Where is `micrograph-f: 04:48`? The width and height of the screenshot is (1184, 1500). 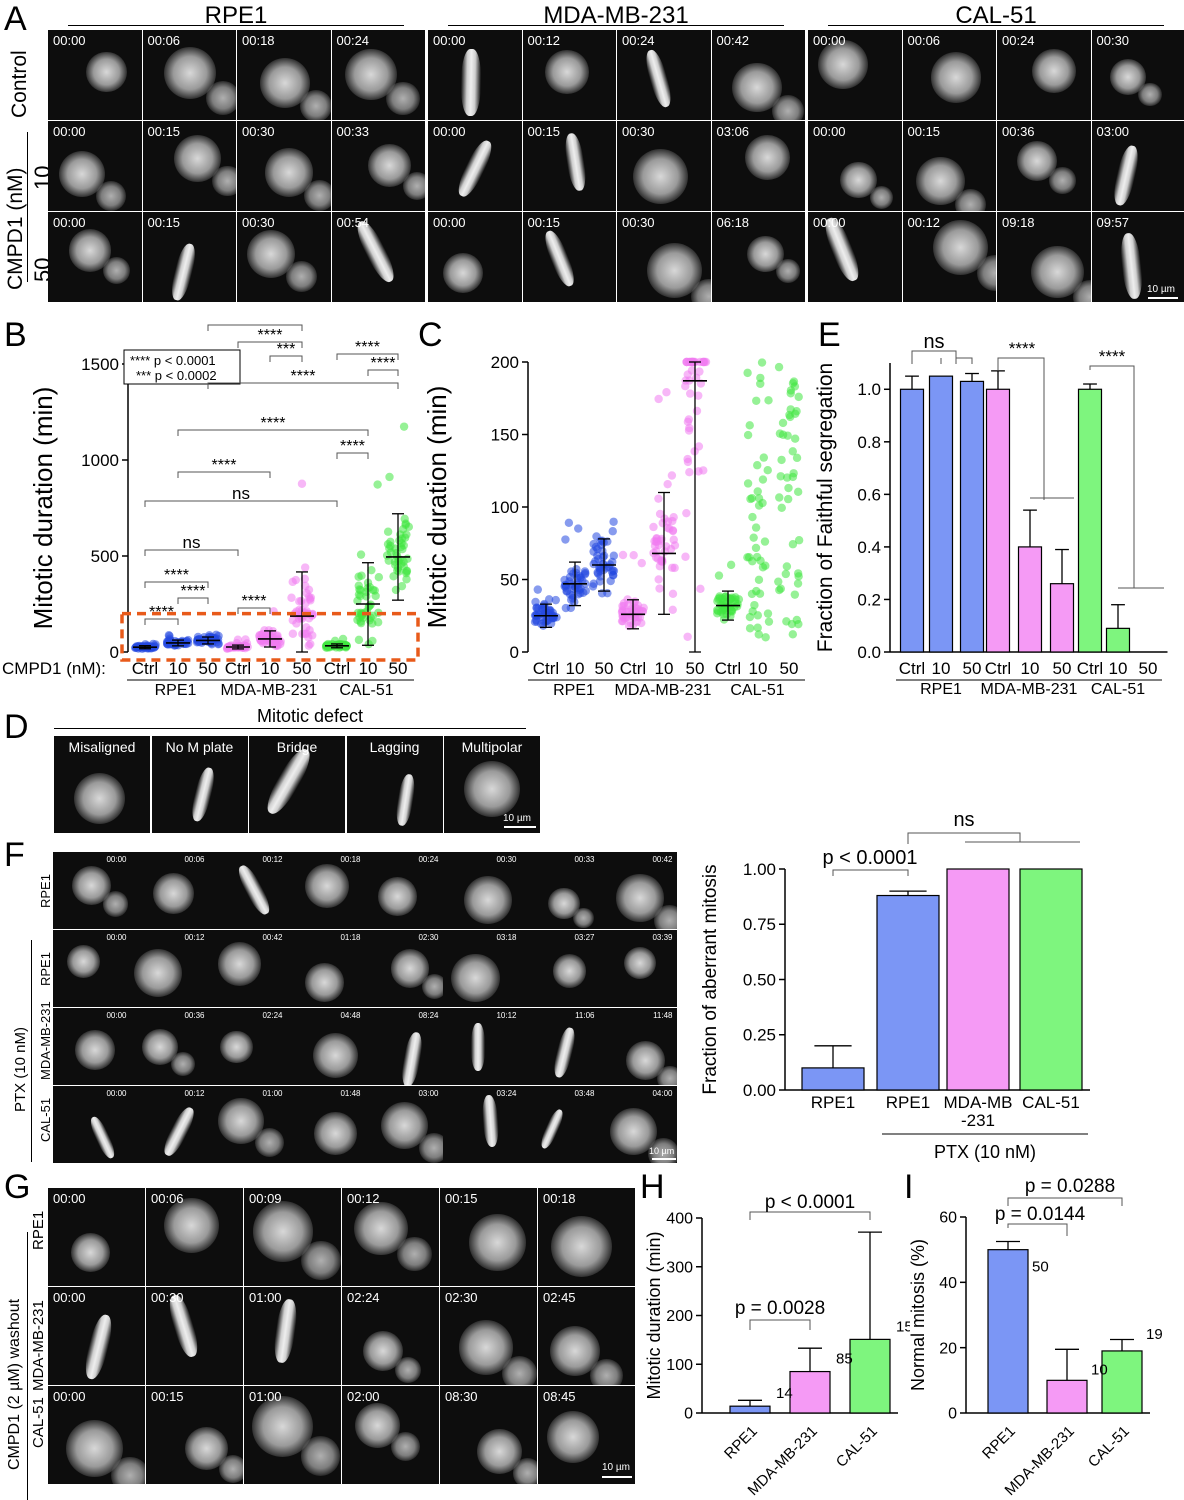 micrograph-f: 04:48 is located at coordinates (326, 1046).